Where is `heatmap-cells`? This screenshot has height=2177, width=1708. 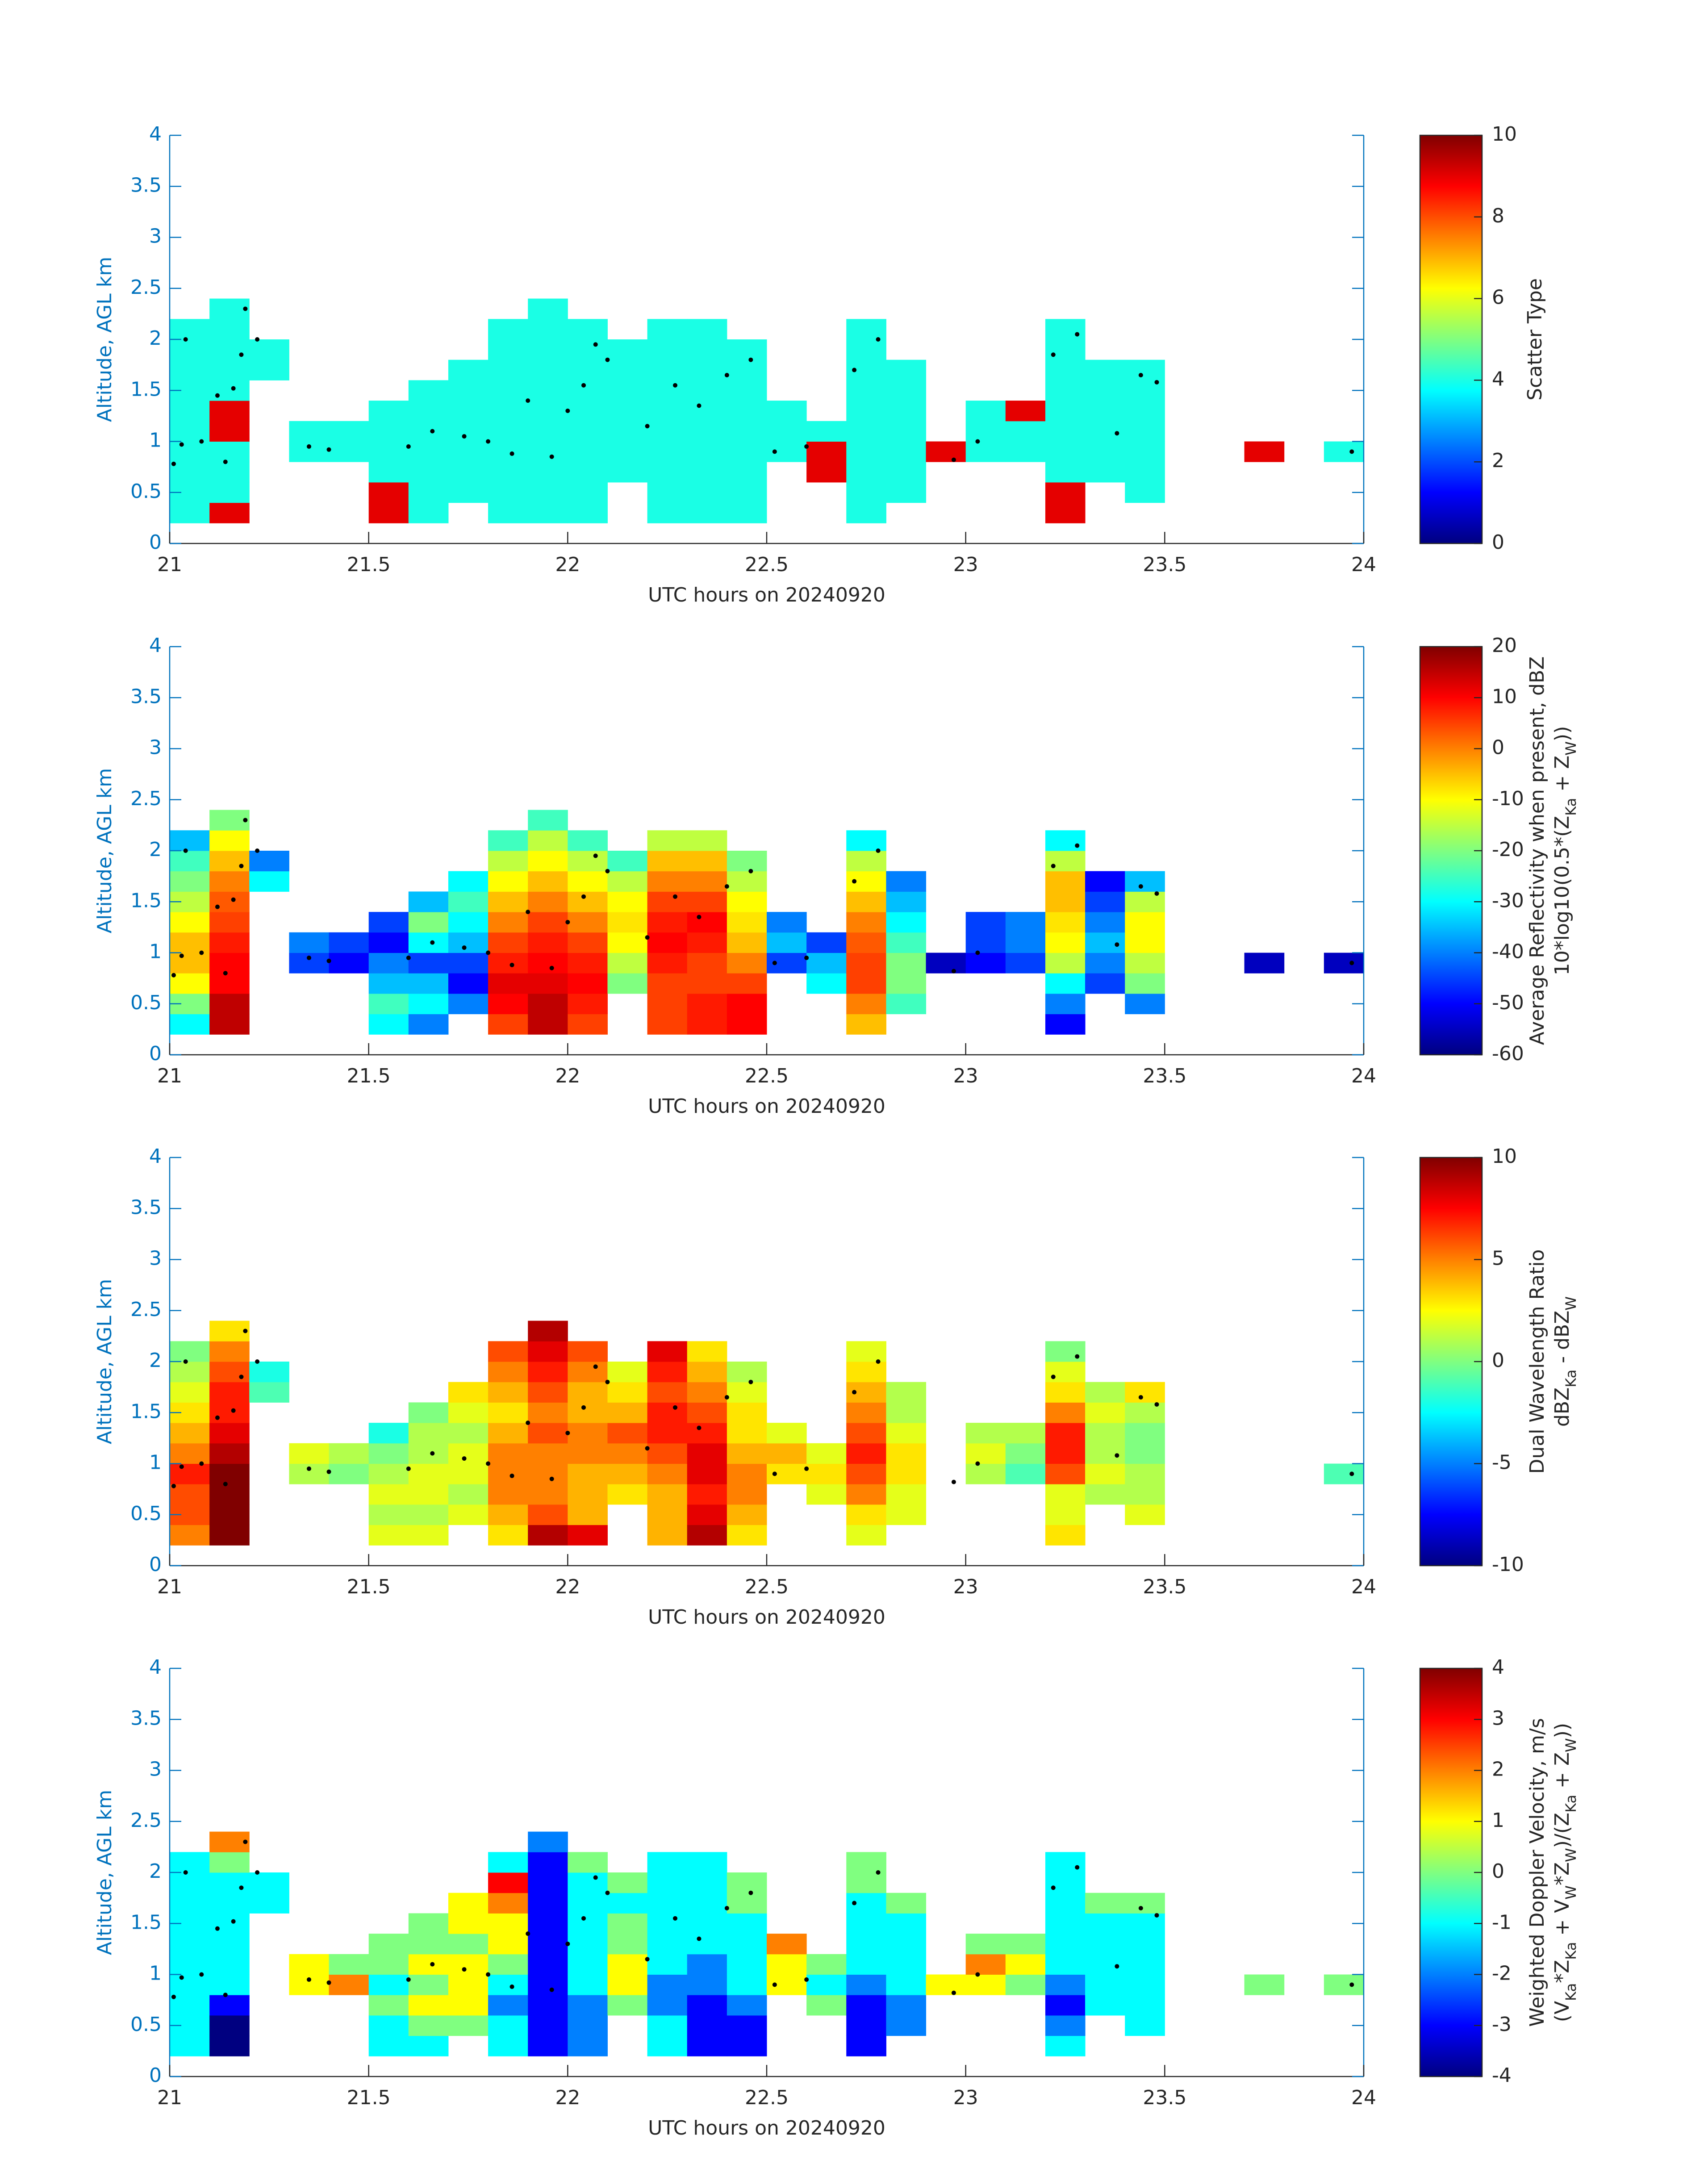 heatmap-cells is located at coordinates (767, 922).